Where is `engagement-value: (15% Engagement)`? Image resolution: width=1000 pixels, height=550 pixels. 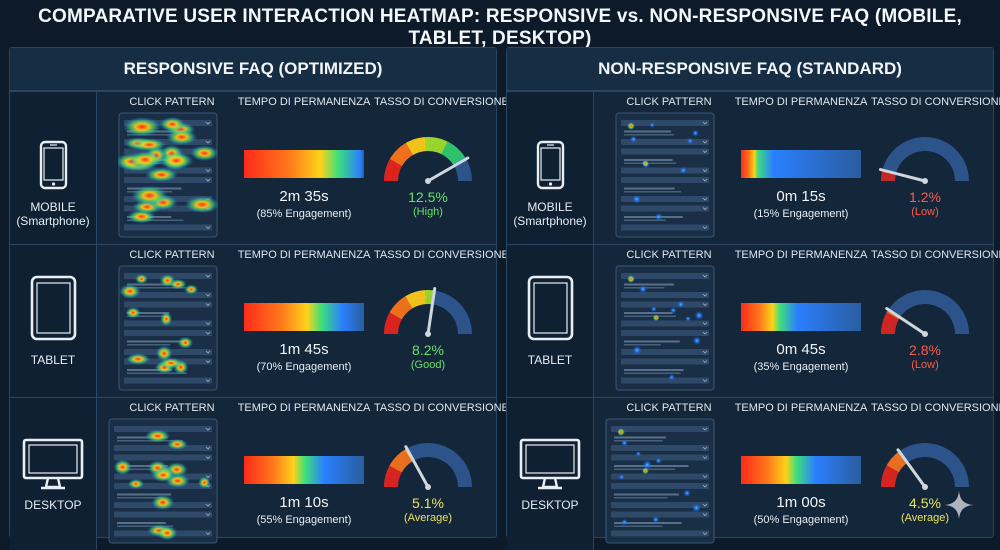 engagement-value: (15% Engagement) is located at coordinates (801, 214).